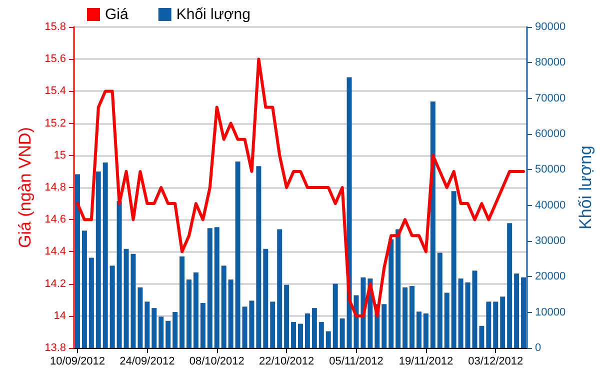  I want to click on y-tick-label: 15, so click(60, 155).